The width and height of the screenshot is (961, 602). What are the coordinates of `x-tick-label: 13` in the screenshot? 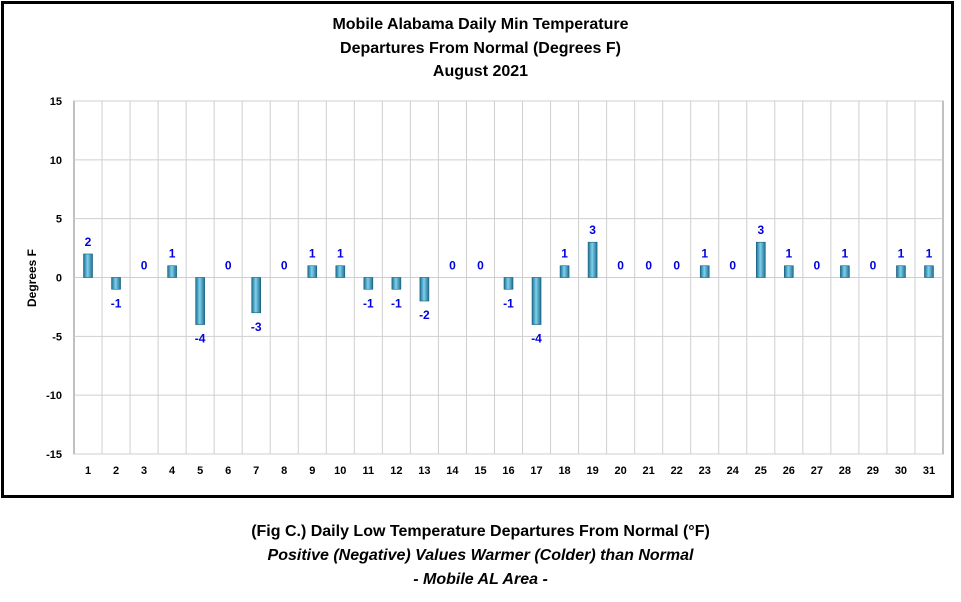 It's located at (424, 471).